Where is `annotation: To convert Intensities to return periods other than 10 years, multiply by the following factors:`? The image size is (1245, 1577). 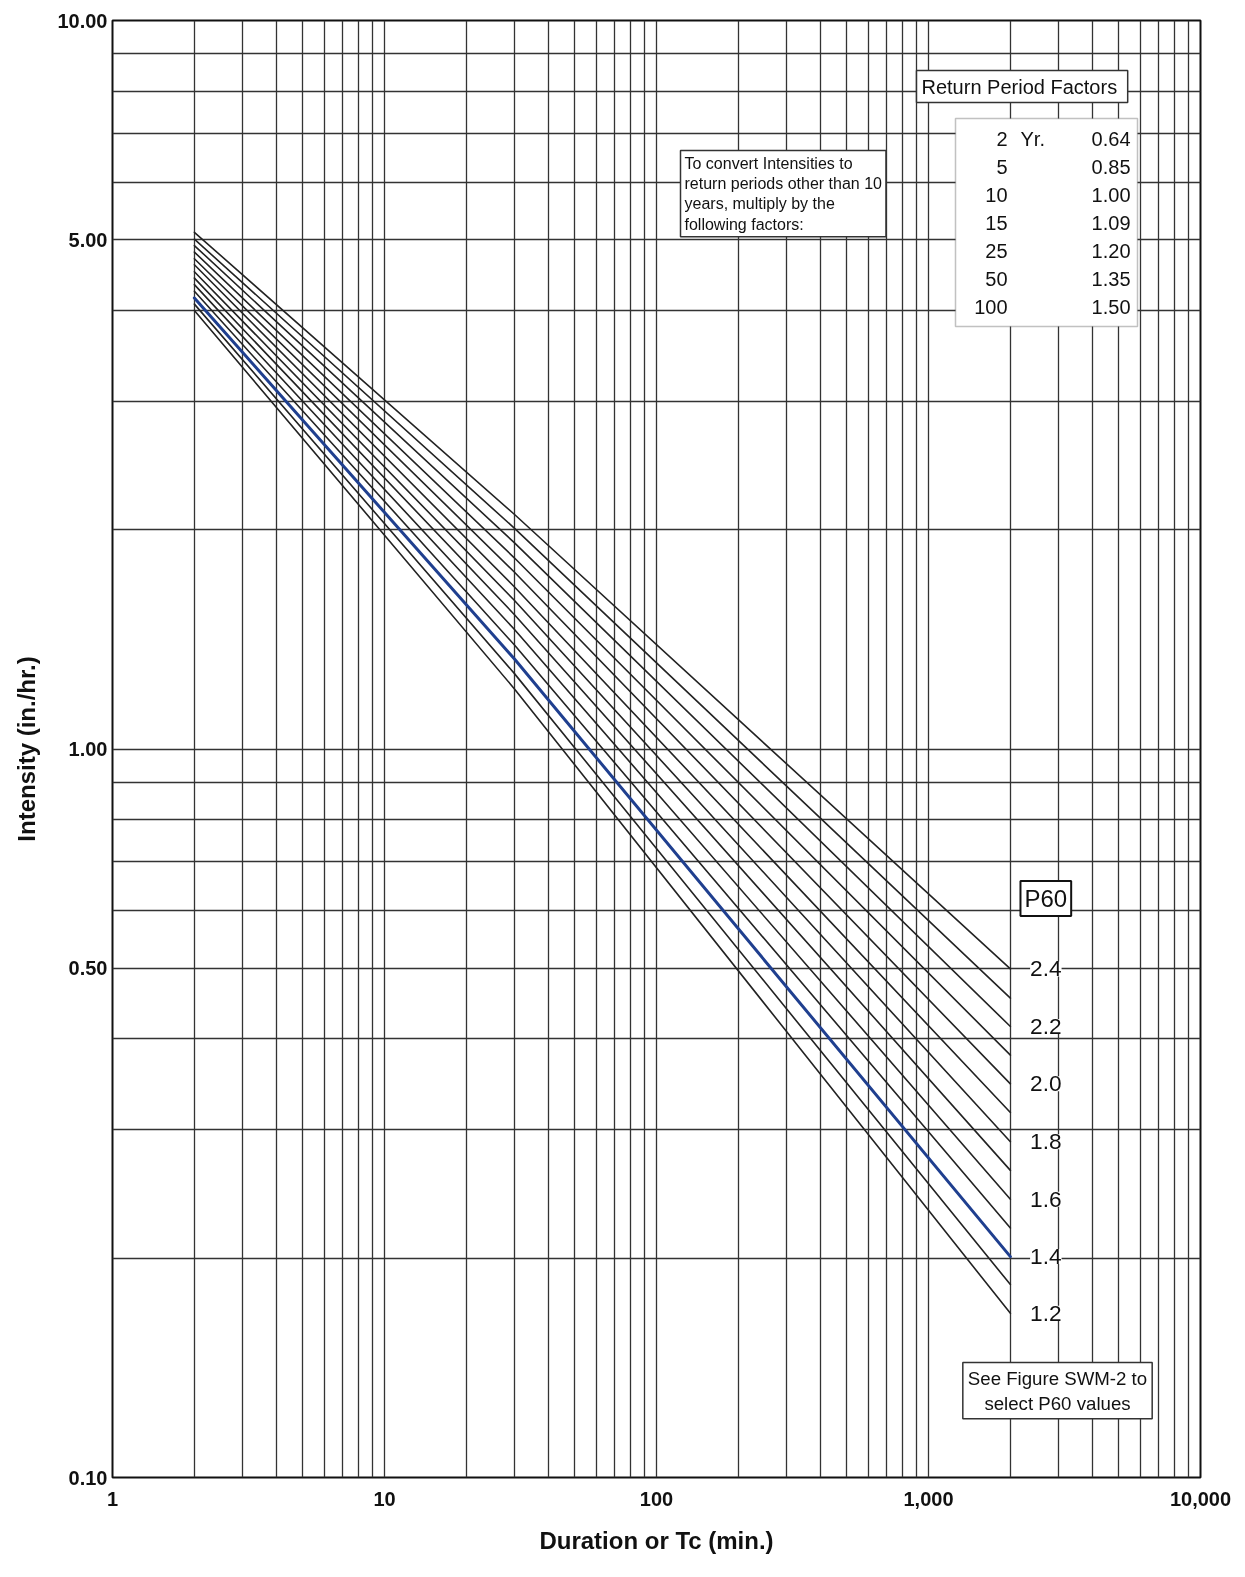
annotation: To convert Intensities to return periods other than 10 years, multiply by the following factors: is located at coordinates (783, 193).